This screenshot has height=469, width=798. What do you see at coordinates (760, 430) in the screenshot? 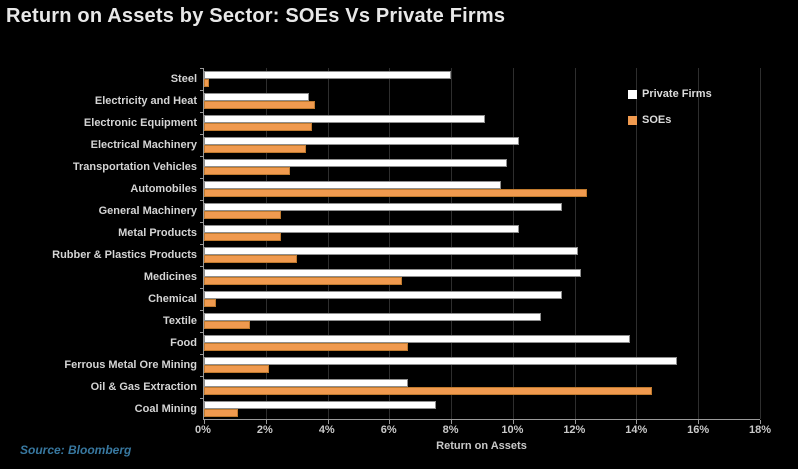
I see `x-tick-label: 18%` at bounding box center [760, 430].